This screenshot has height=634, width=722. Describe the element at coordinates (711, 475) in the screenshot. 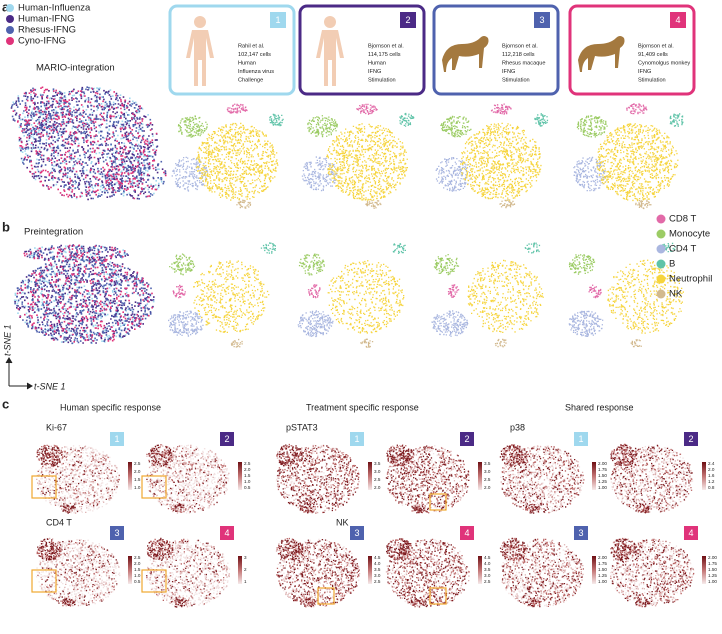

I see `colorbar-tick: 1.6` at that location.